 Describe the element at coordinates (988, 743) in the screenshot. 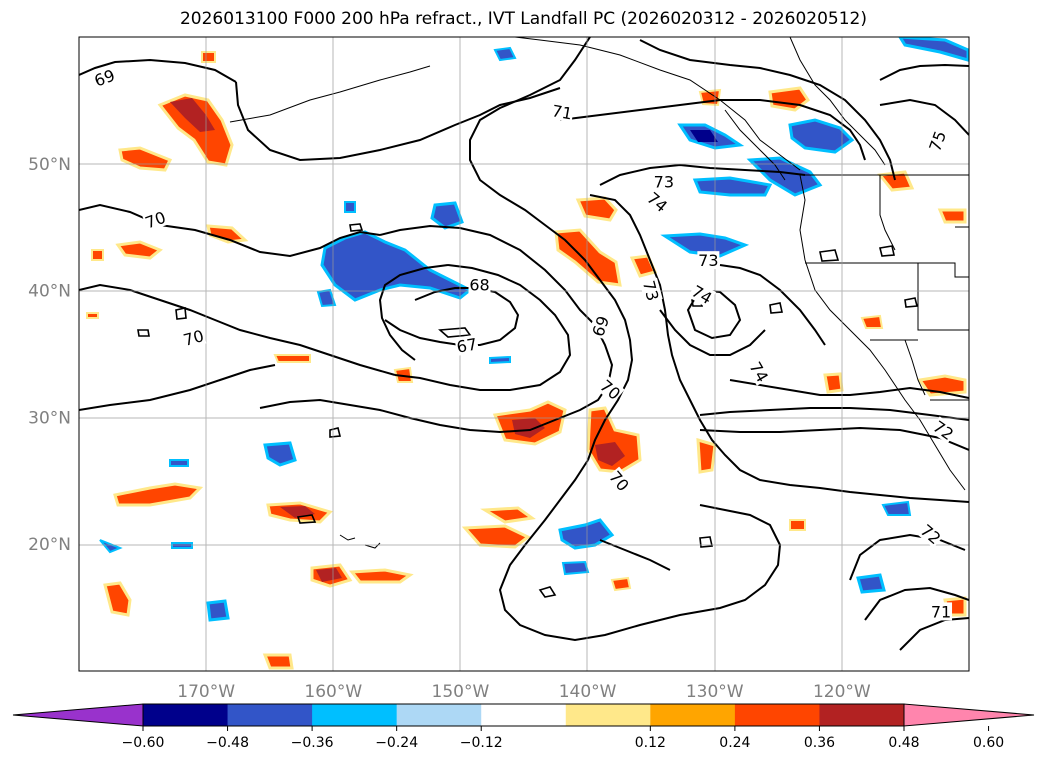

I see `colorbar-tick-label: 0.60` at that location.